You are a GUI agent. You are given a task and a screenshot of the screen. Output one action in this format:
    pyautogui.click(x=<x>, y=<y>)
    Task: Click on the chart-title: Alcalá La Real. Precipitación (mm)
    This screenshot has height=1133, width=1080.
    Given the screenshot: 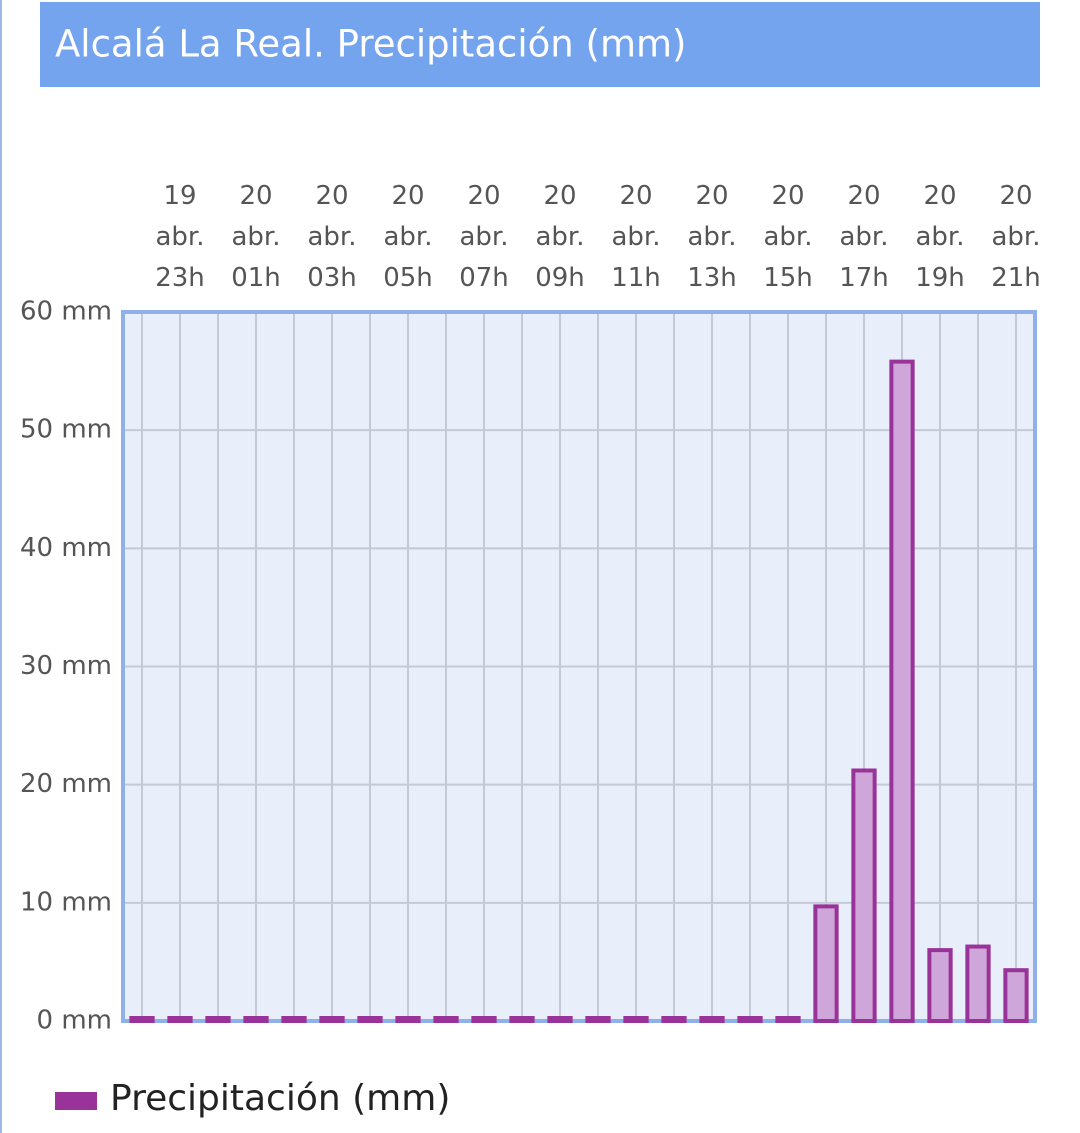 What is the action you would take?
    pyautogui.click(x=370, y=44)
    